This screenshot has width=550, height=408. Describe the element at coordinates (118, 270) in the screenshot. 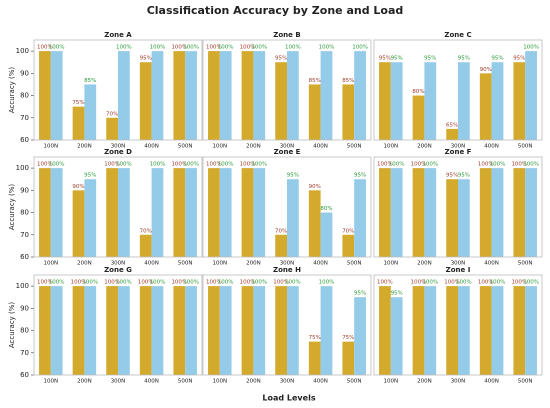

I see `panel-title: Zone G` at that location.